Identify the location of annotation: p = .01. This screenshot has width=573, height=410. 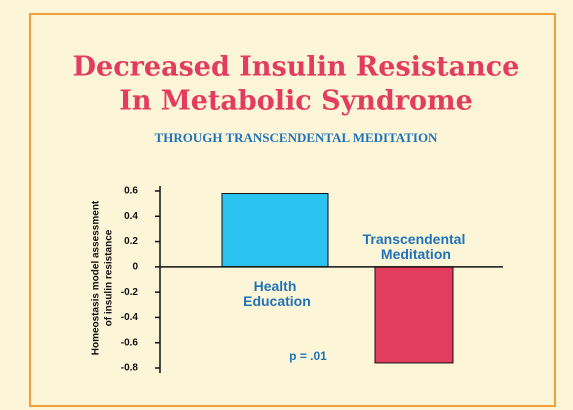
(308, 356).